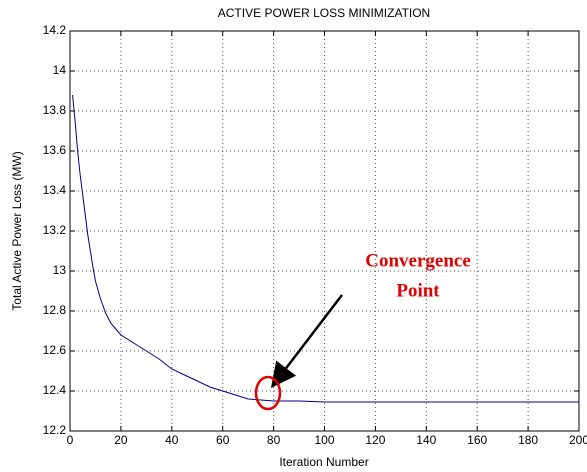 The height and width of the screenshot is (472, 587). What do you see at coordinates (578, 440) in the screenshot?
I see `x-tick-label: 200` at bounding box center [578, 440].